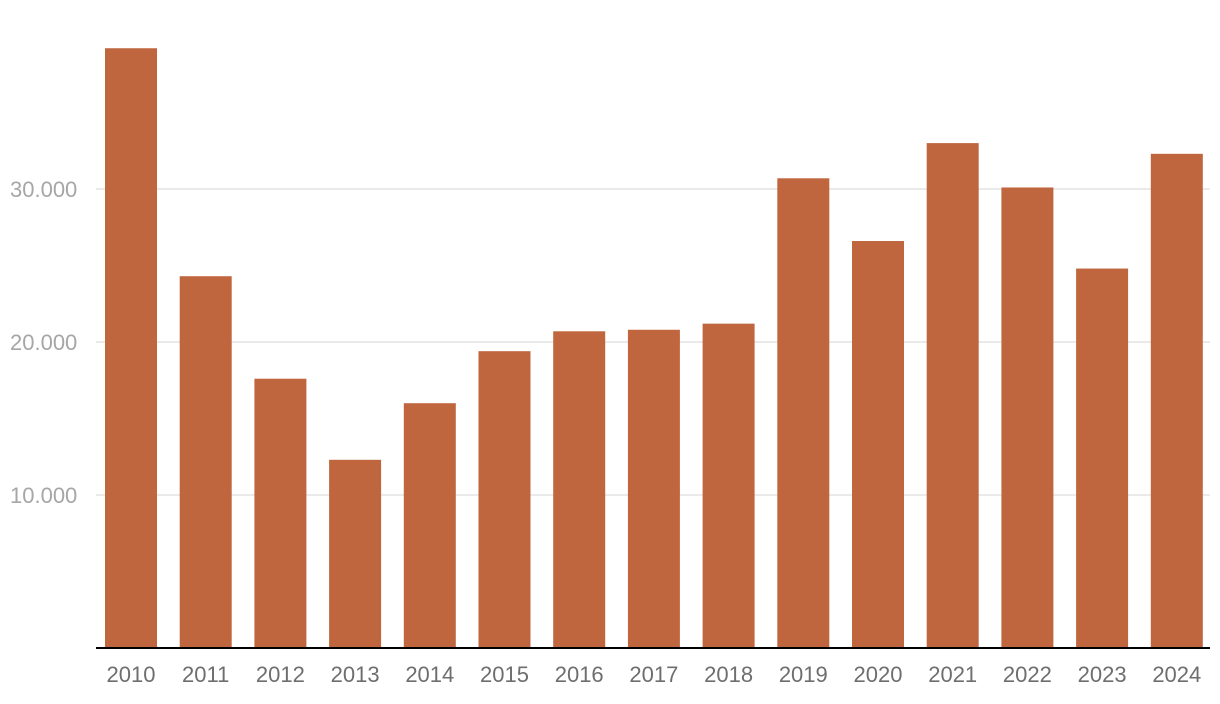  Describe the element at coordinates (579, 489) in the screenshot. I see `bar-2016` at that location.